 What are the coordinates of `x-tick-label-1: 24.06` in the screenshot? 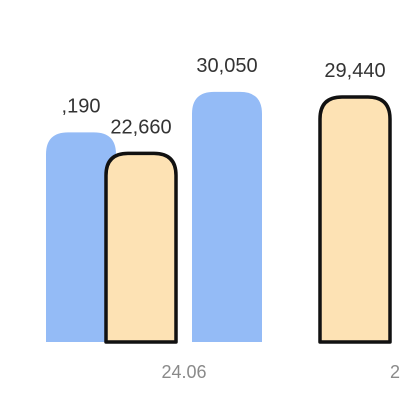 It's located at (183, 372).